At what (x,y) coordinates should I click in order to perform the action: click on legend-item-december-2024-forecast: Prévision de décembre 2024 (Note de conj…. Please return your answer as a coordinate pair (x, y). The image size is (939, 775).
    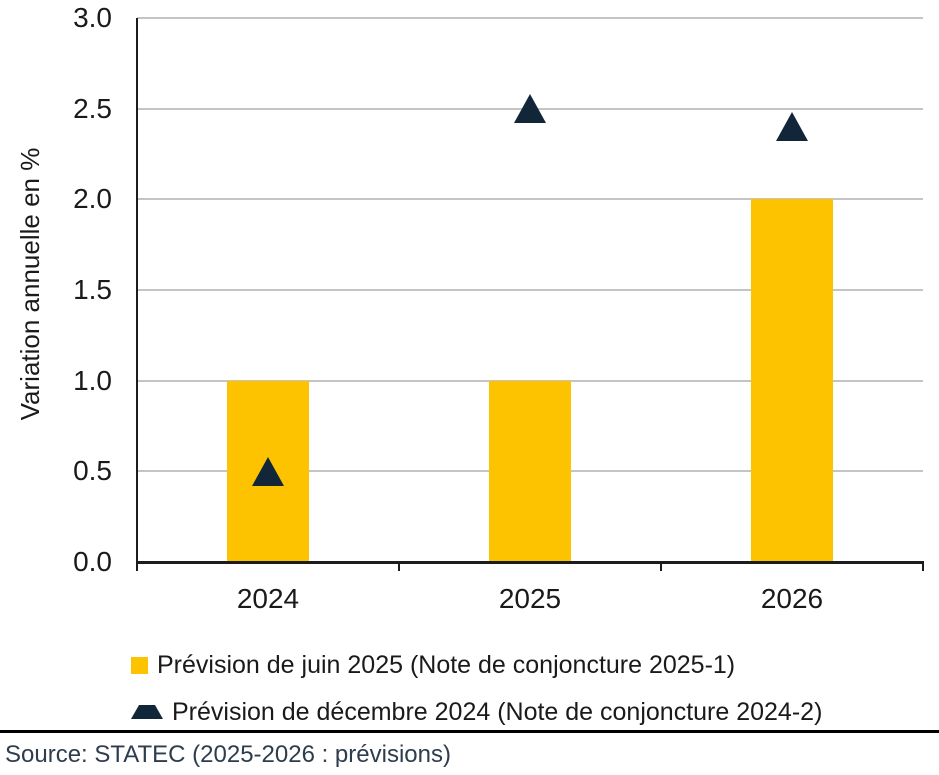
    Looking at the image, I should click on (476, 712).